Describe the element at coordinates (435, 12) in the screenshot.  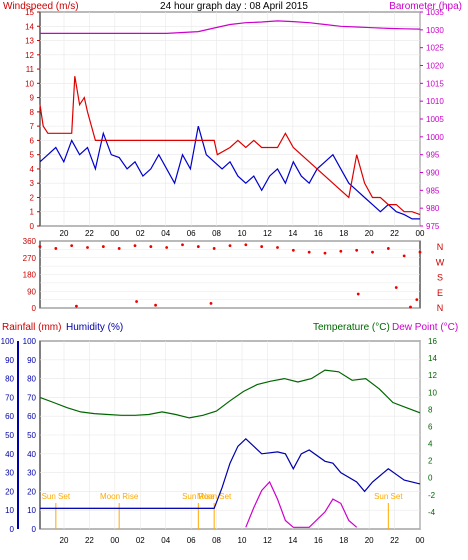
I see `barometer-tick-label: 1035` at that location.